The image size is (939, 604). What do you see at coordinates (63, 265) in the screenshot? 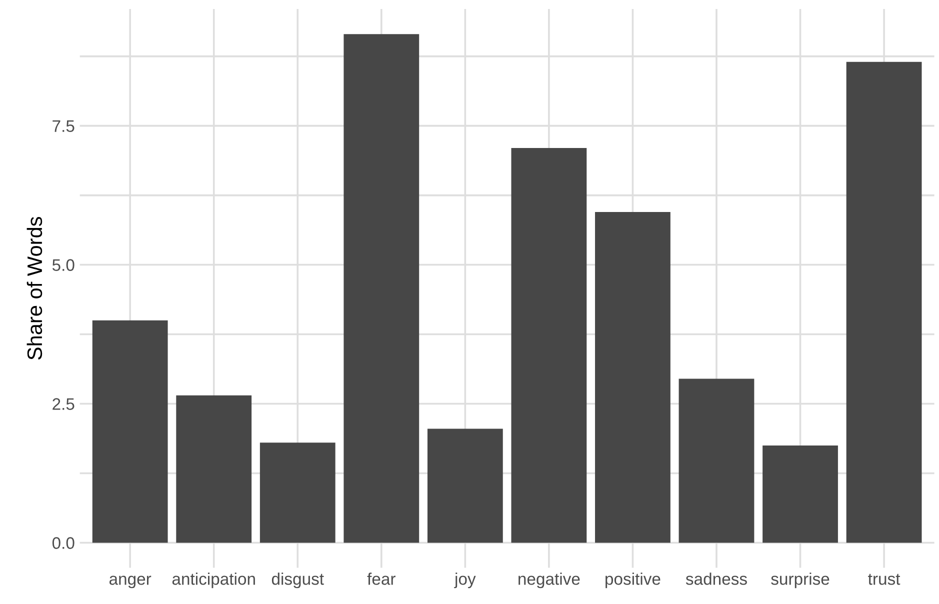
I see `y-tick-label: 5.0` at bounding box center [63, 265].